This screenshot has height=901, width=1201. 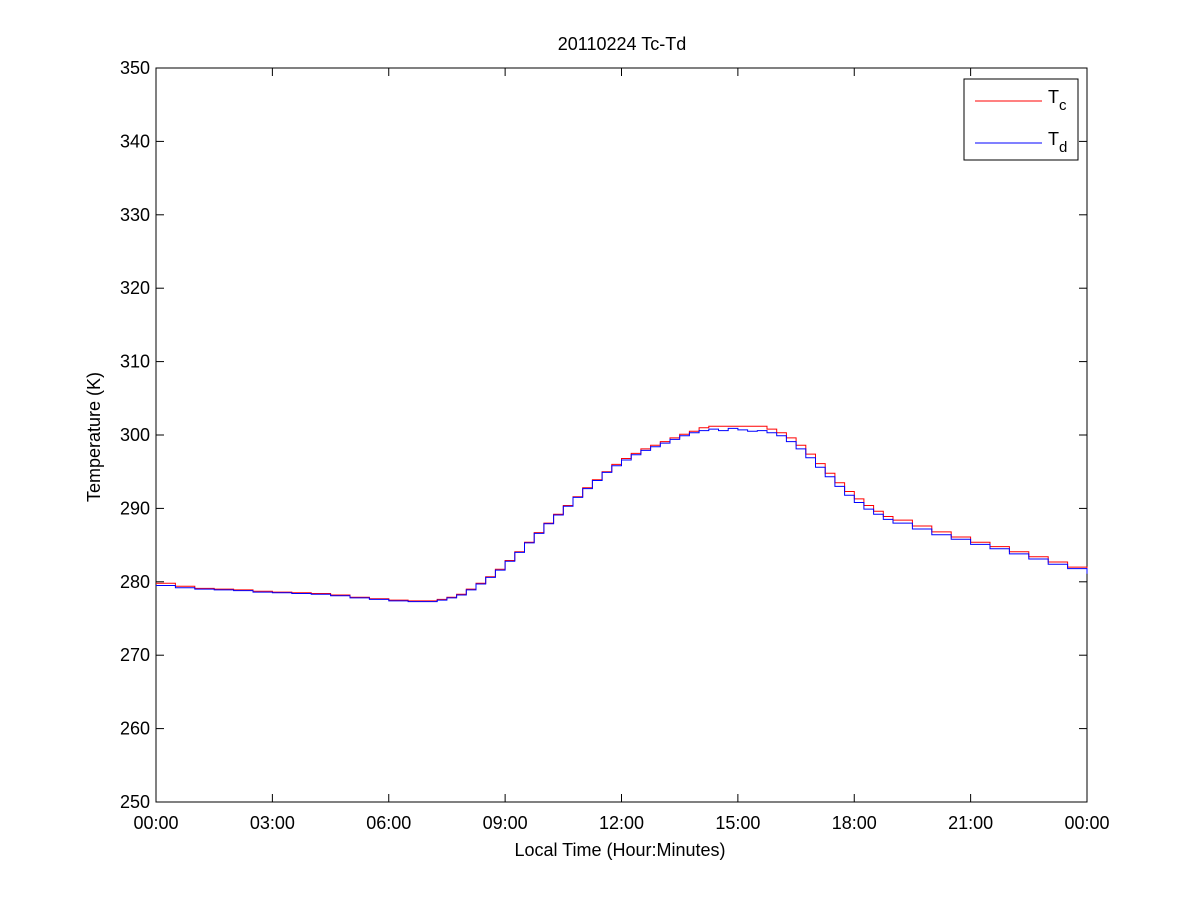 What do you see at coordinates (135, 729) in the screenshot?
I see `y-tick-label: 260` at bounding box center [135, 729].